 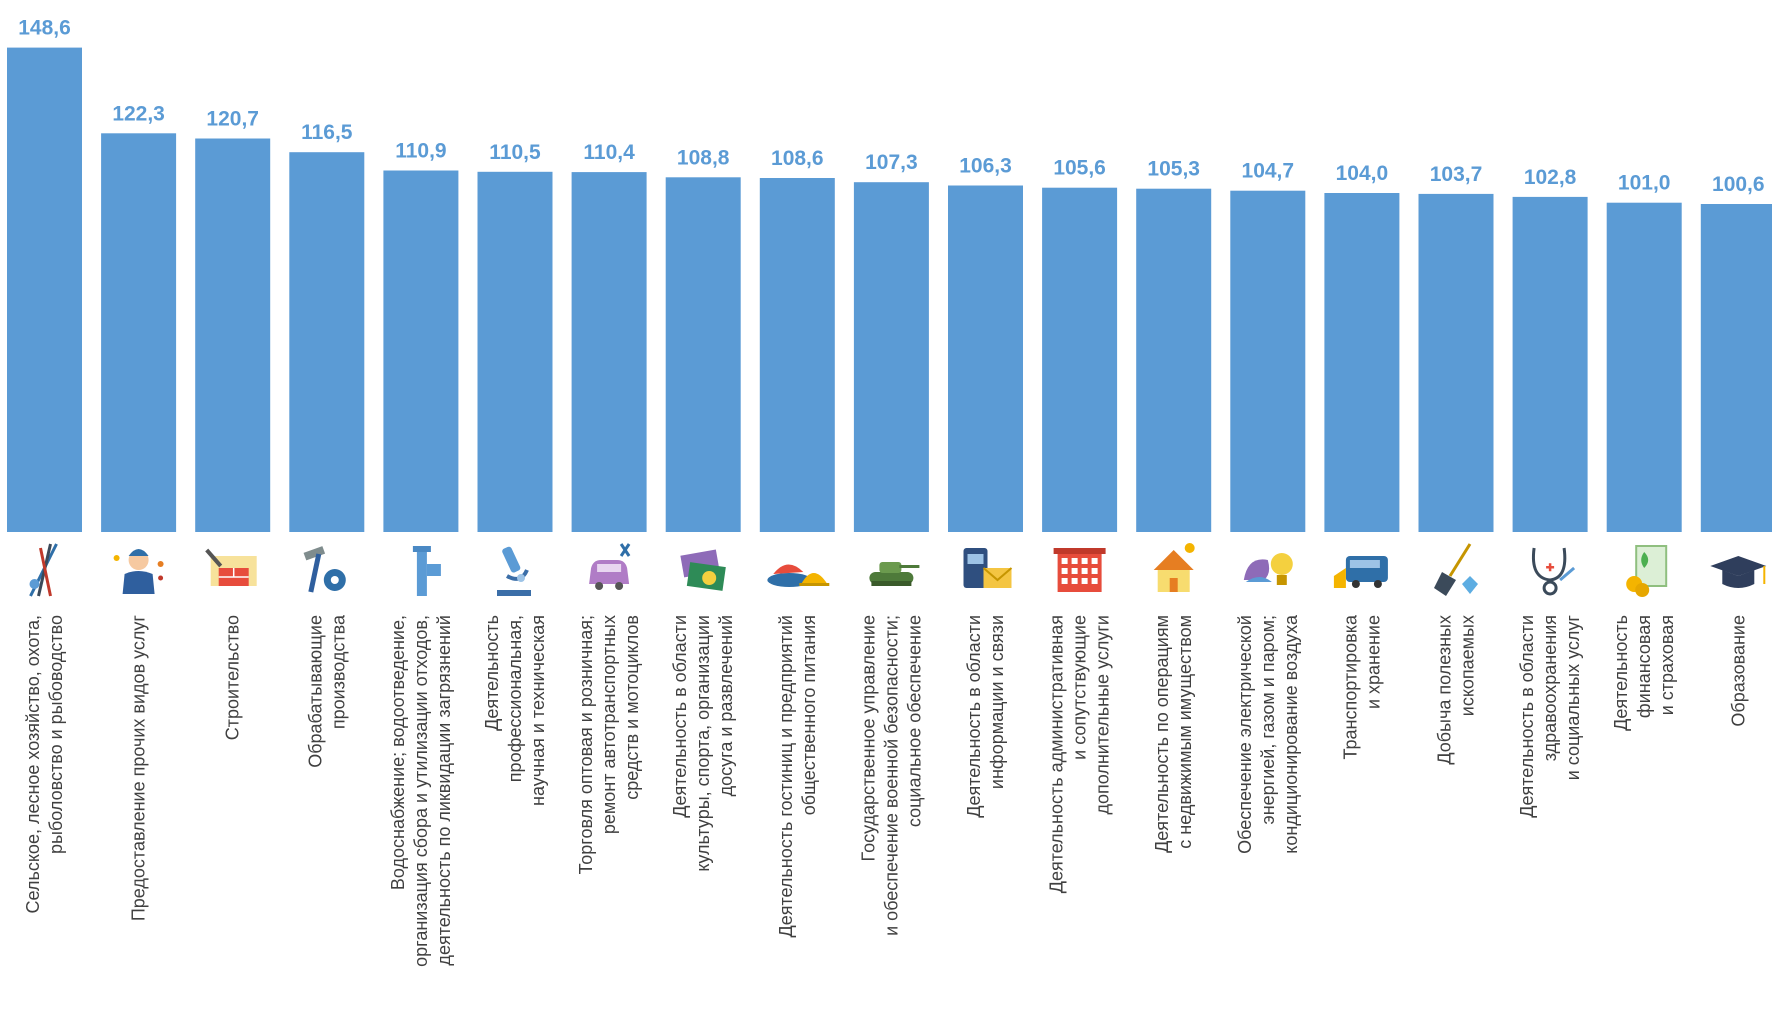 I want to click on value-label-3: 120,7, so click(x=232, y=119).